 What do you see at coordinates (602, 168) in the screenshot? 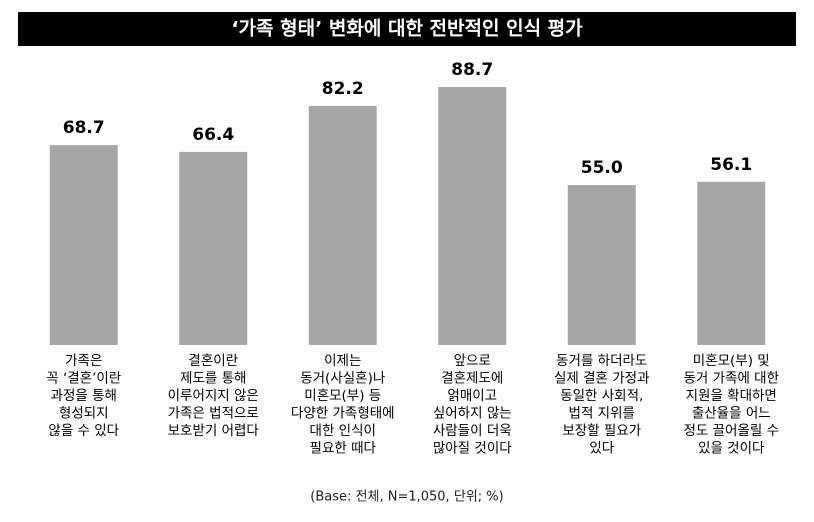
I see `value-label: 55.0` at bounding box center [602, 168].